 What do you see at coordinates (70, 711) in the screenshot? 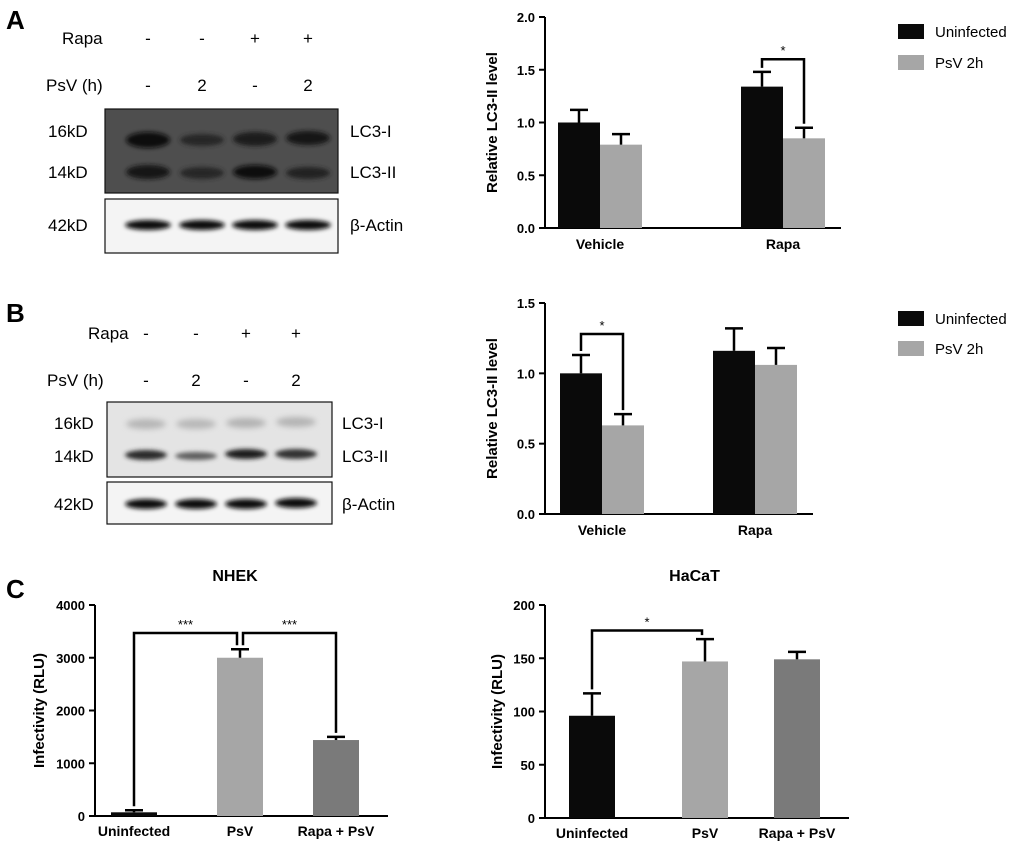
I see `y-tick-label: 2000` at bounding box center [70, 711].